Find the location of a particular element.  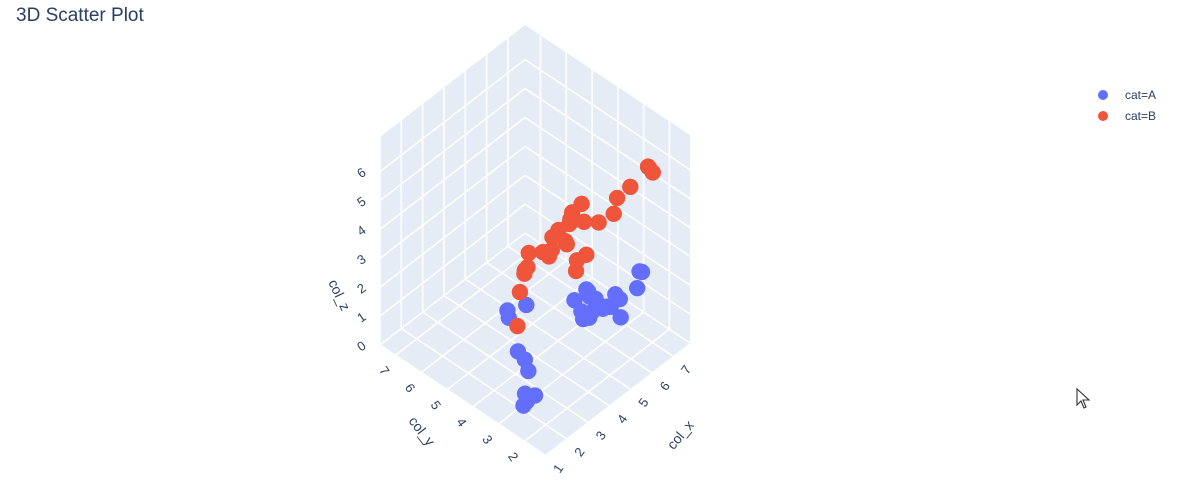

legend-label-b: cat=B is located at coordinates (1141, 115).